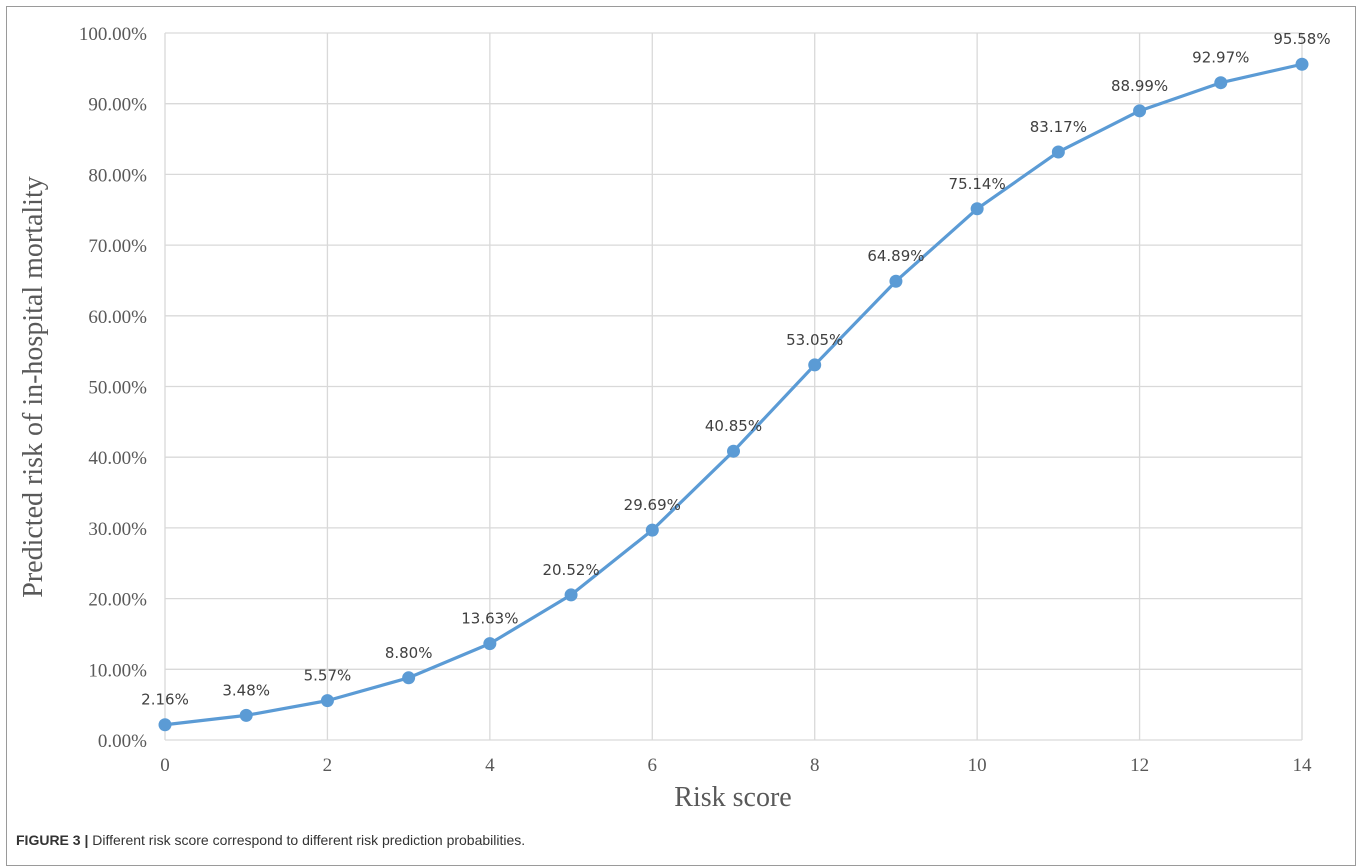  I want to click on x-axis-title: Risk score, so click(732, 797).